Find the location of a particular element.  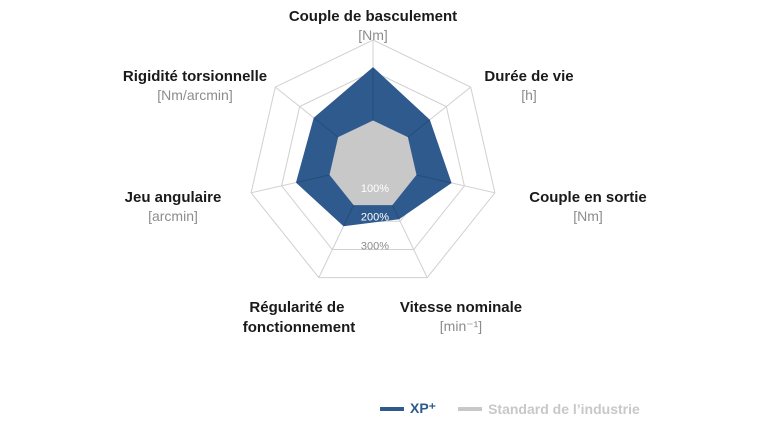

ring-labels: 100% 200% 300% is located at coordinates (375, 218).